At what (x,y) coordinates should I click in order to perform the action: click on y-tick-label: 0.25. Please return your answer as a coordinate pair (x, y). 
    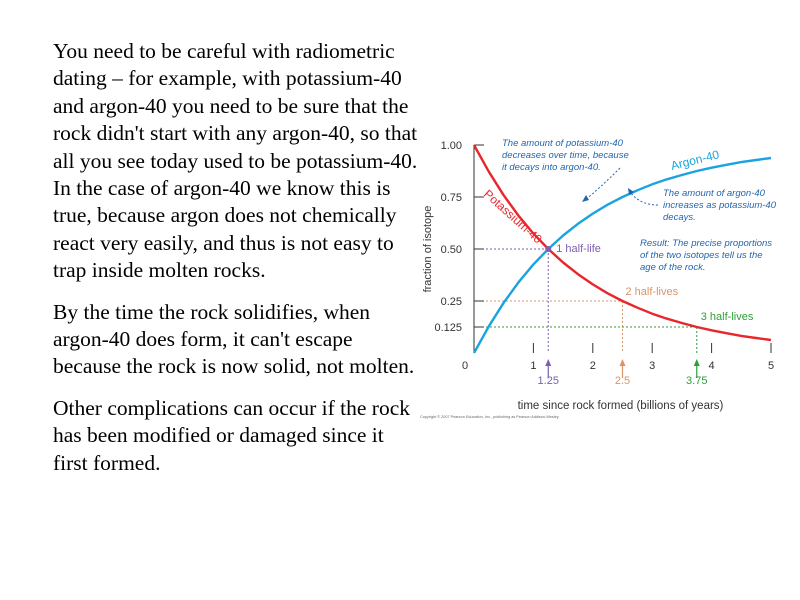
    Looking at the image, I should click on (451, 302).